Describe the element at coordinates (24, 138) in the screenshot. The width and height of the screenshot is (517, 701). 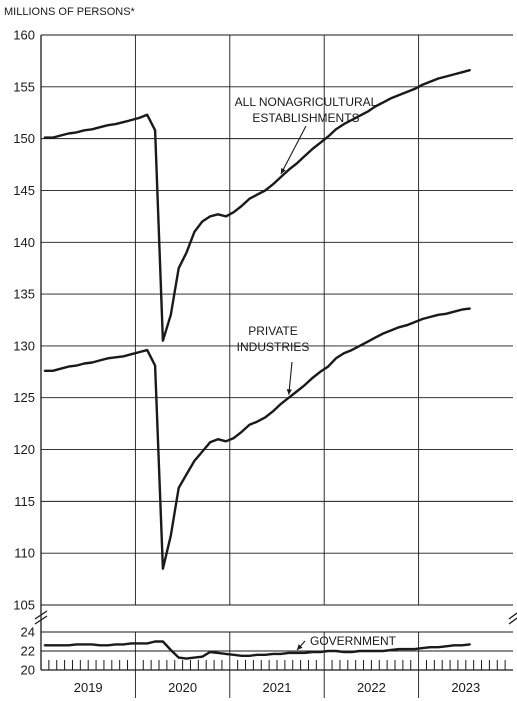
I see `y-tick-label-150: 150` at that location.